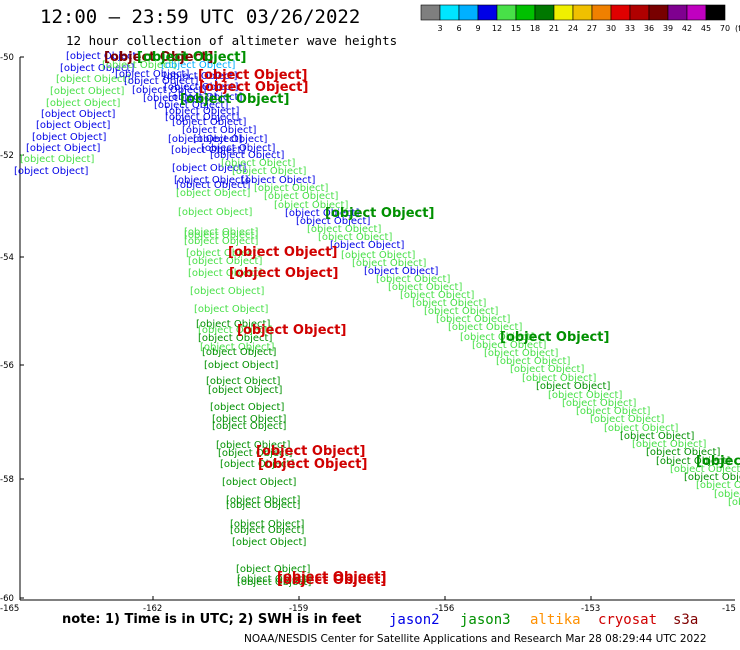 This screenshot has width=740, height=650. I want to click on colorbar-label: 39, so click(668, 28).